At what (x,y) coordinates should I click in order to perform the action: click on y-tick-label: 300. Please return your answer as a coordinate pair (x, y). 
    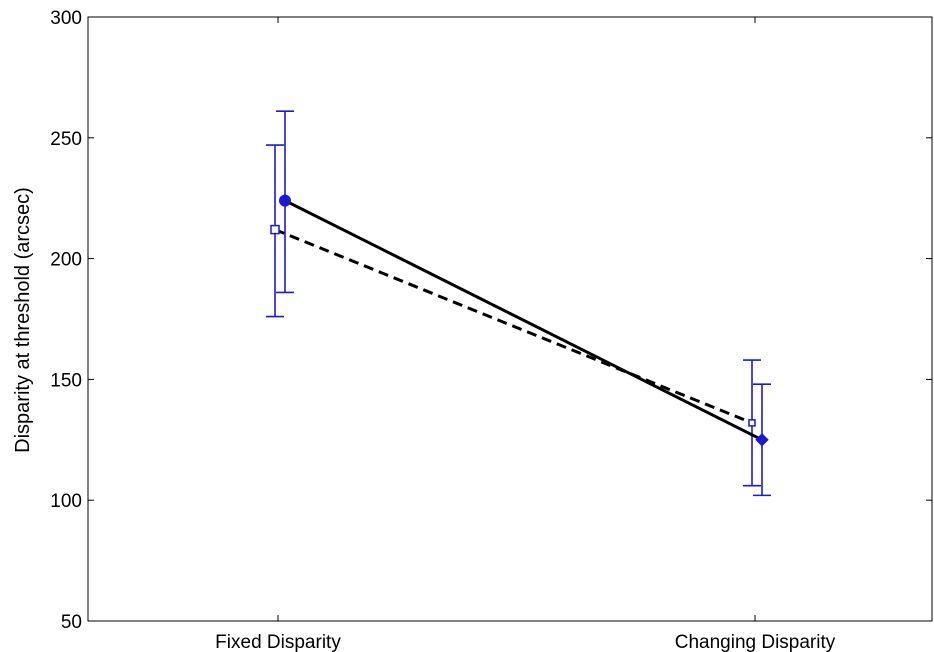
    Looking at the image, I should click on (66, 18).